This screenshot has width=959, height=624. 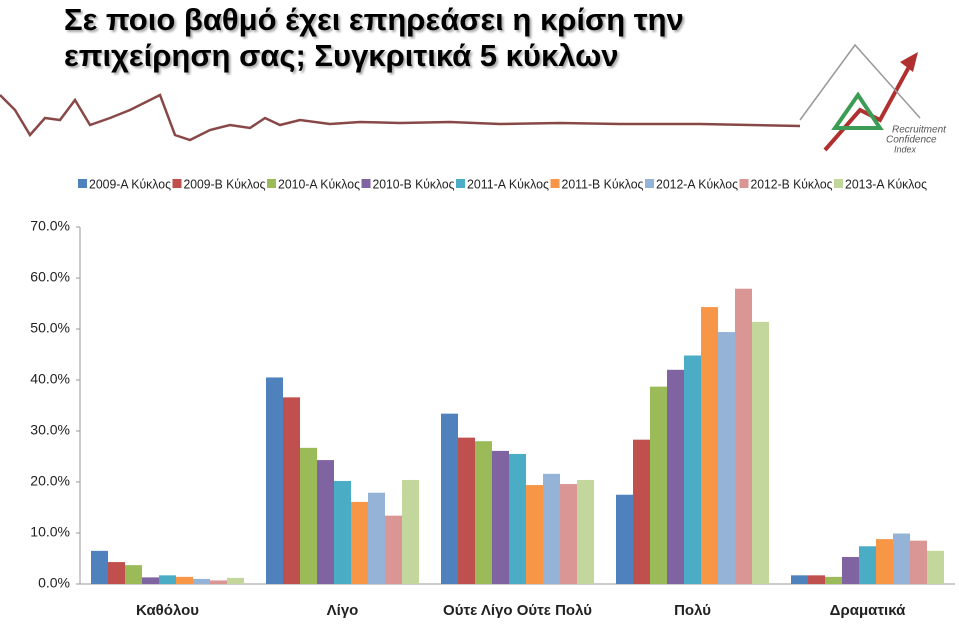 I want to click on x-tick-label: Ούτε Λίγο Ούτε Πολύ, so click(x=517, y=610).